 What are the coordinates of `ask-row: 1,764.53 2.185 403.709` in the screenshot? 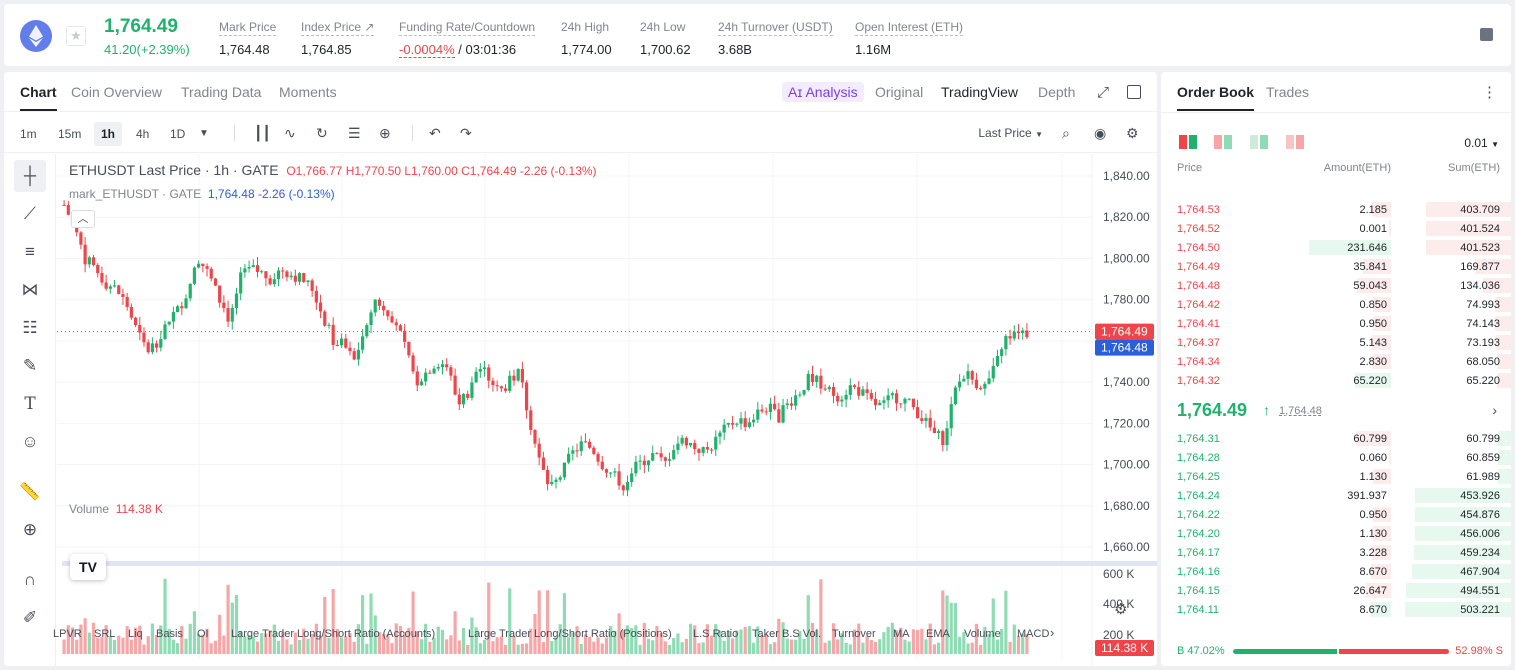 It's located at (1336, 209).